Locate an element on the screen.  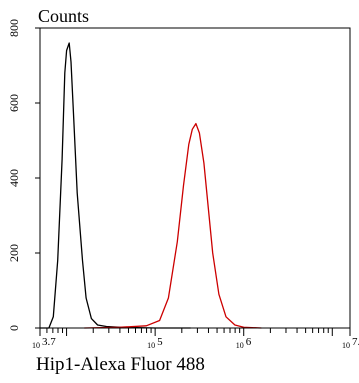
y-tick-label: 600 is located at coordinates (14, 103).